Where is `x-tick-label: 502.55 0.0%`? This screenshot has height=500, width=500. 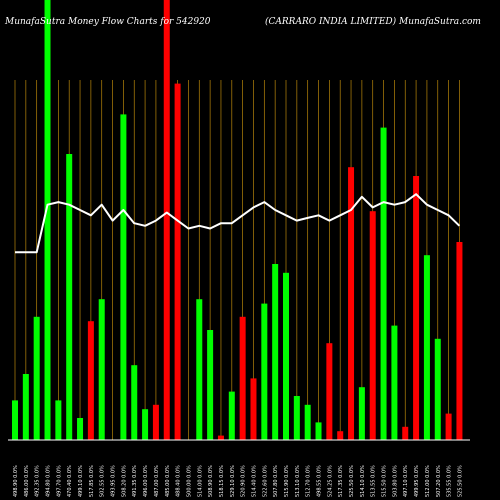
x-tick-label: 502.55 0.0% is located at coordinates (103, 481).